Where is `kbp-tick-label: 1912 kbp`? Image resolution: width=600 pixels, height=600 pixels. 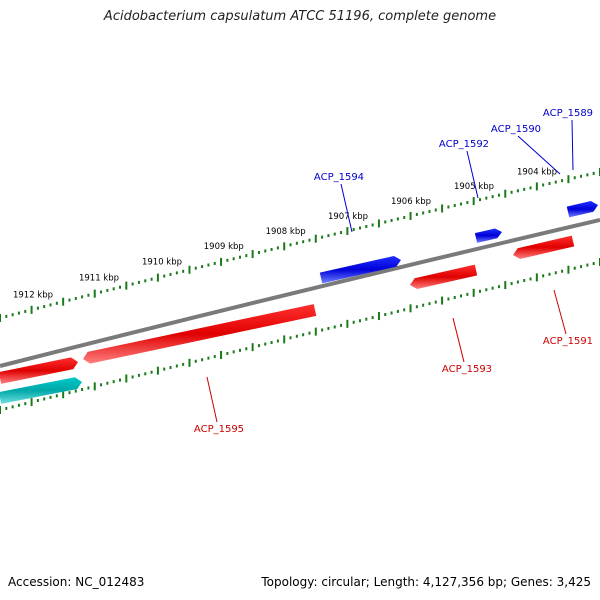
kbp-tick-label: 1912 kbp is located at coordinates (33, 295).